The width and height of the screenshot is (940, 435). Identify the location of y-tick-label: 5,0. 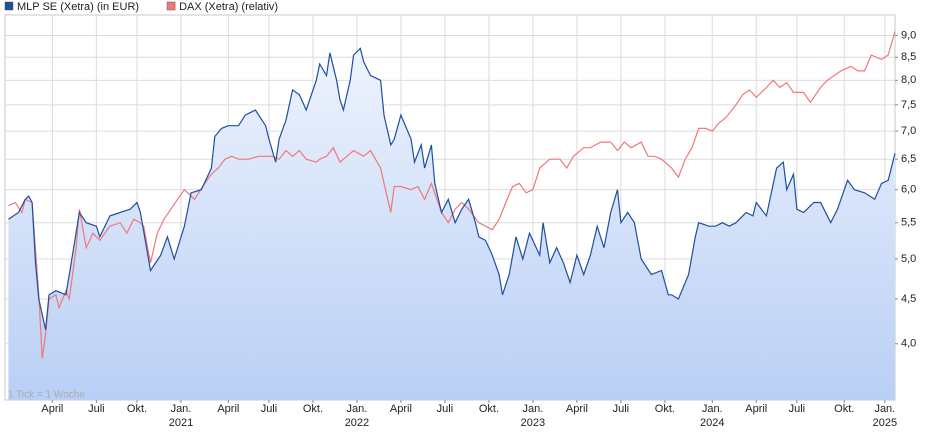
(908, 259).